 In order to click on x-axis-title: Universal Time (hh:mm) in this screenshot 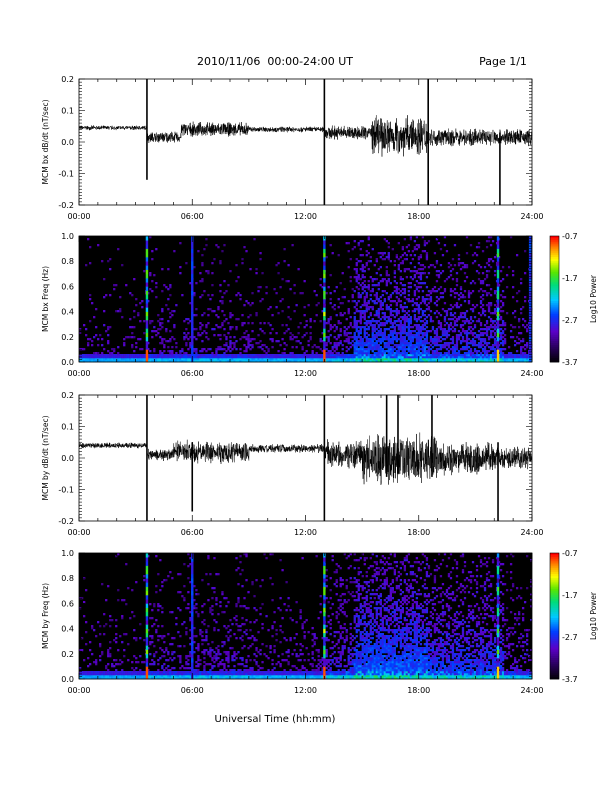, I will do `click(275, 719)`.